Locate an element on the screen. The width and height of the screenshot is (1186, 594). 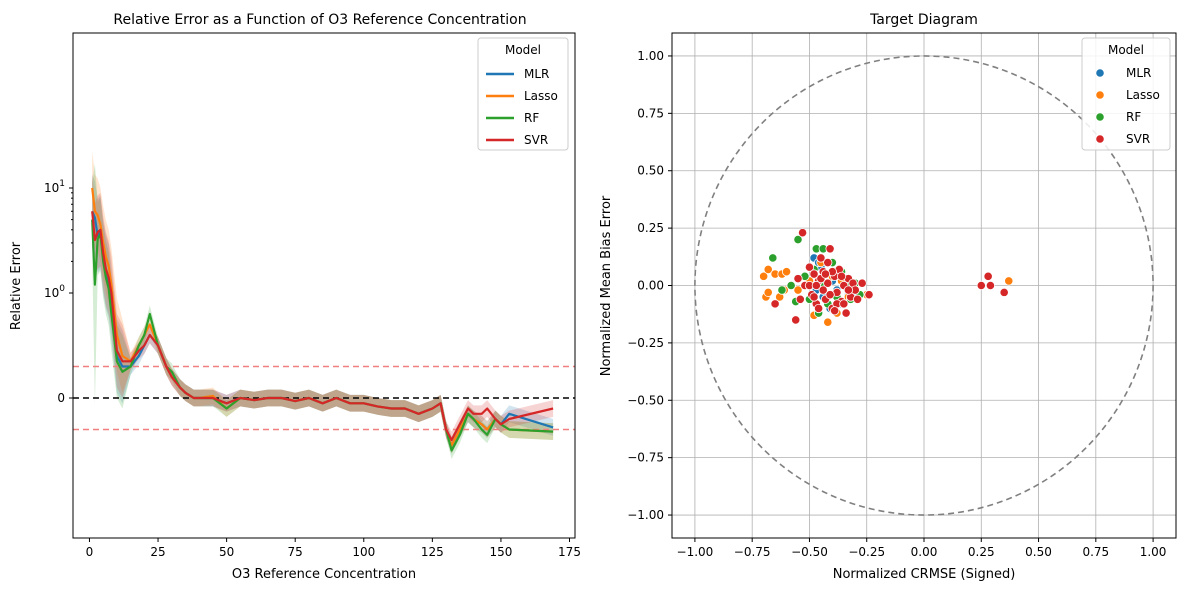
x-tick-label: 1.00 is located at coordinates (1153, 552).